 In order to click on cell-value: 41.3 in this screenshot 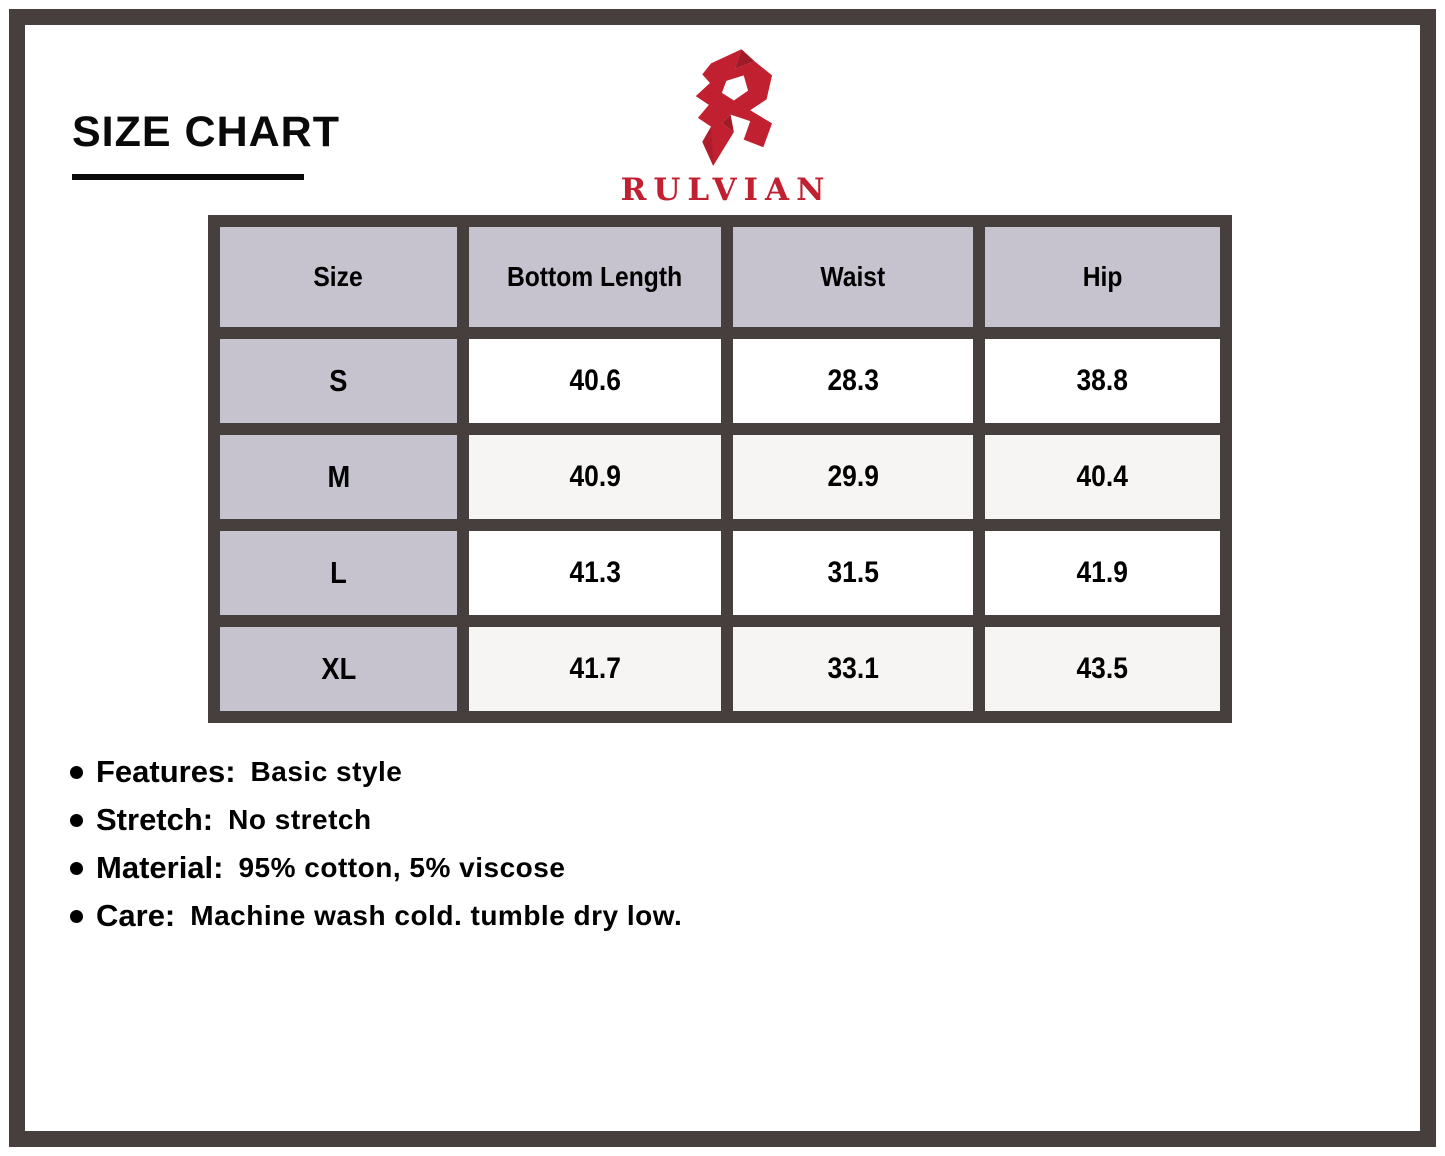, I will do `click(595, 572)`.